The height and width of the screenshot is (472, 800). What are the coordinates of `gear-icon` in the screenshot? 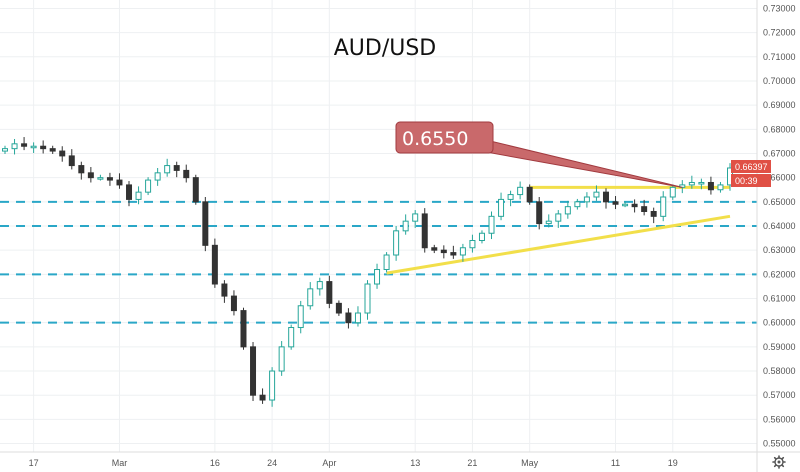 It's located at (779, 462).